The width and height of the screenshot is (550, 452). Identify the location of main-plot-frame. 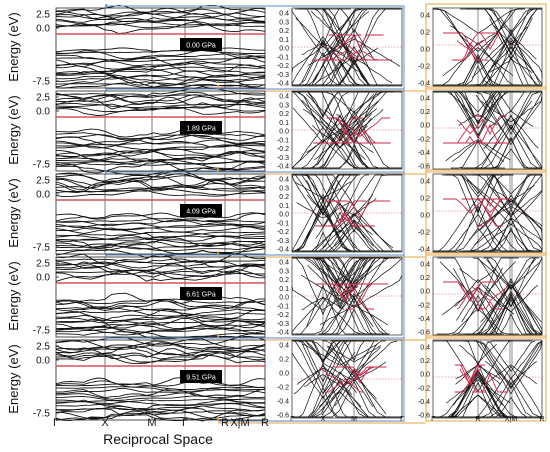
(160, 297).